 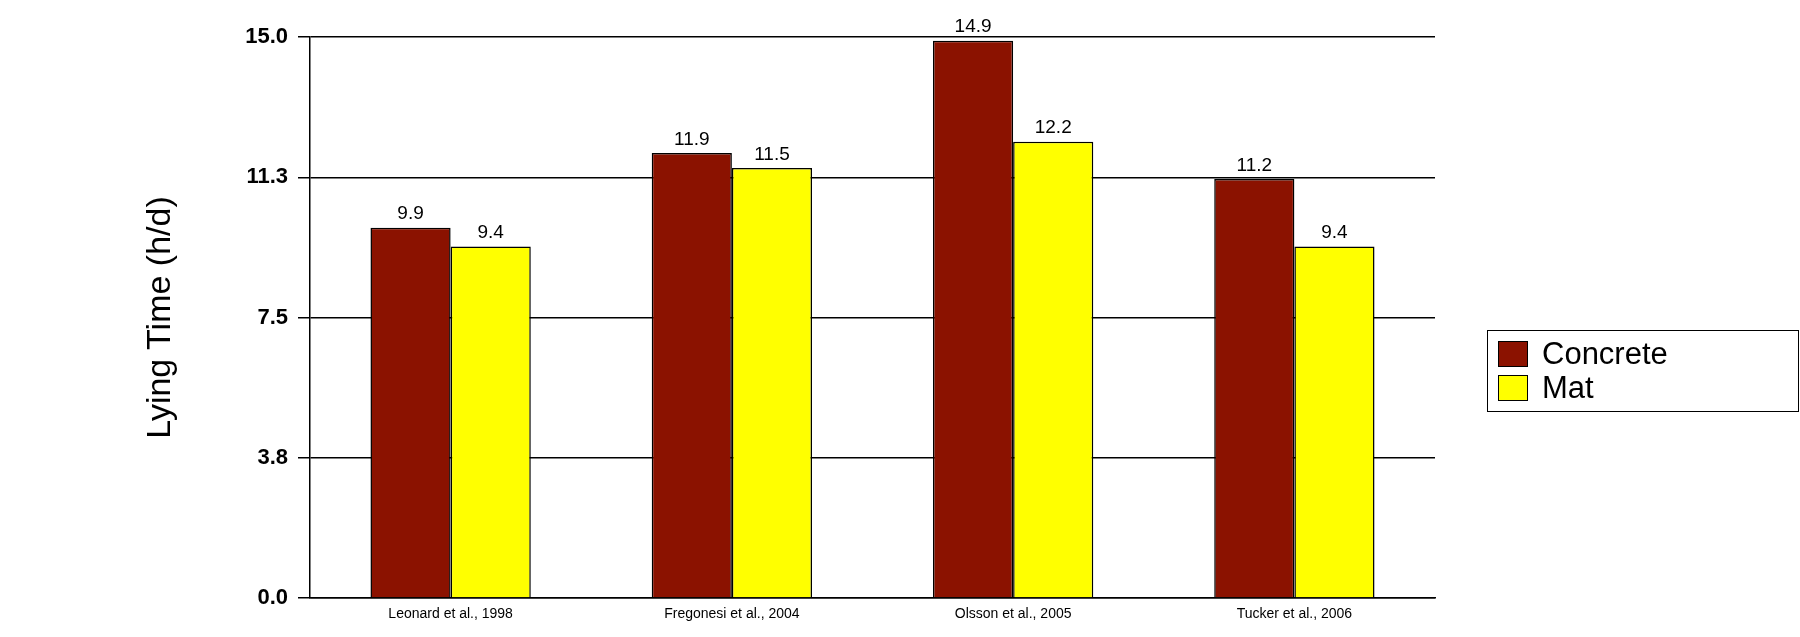 What do you see at coordinates (272, 316) in the screenshot?
I see `y-tick-label: 7.5` at bounding box center [272, 316].